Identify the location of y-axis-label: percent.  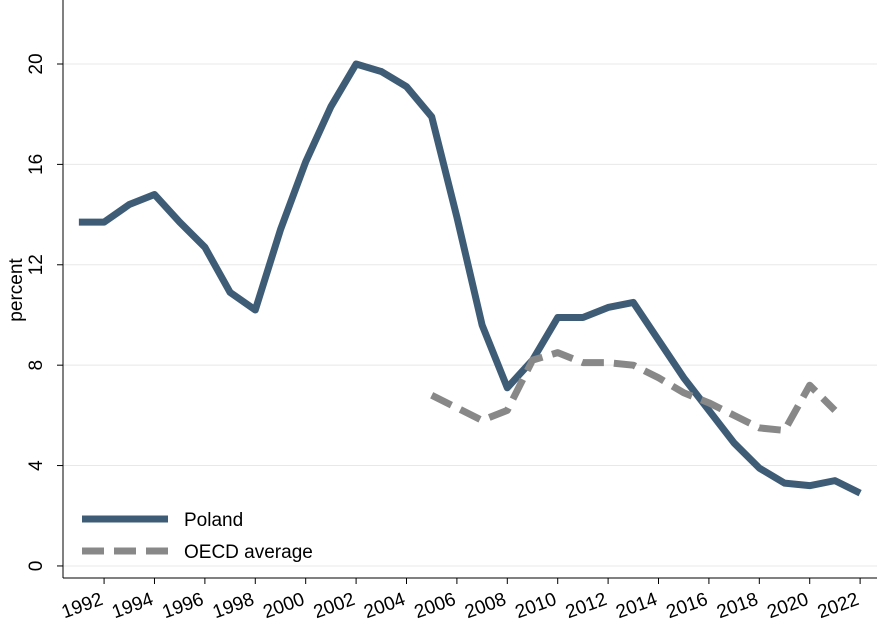
(16, 290).